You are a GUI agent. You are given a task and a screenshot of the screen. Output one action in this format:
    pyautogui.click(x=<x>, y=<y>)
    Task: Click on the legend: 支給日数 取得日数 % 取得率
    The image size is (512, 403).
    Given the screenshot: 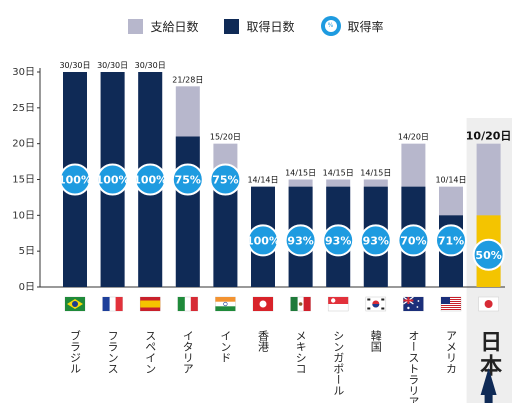 What is the action you would take?
    pyautogui.click(x=256, y=26)
    